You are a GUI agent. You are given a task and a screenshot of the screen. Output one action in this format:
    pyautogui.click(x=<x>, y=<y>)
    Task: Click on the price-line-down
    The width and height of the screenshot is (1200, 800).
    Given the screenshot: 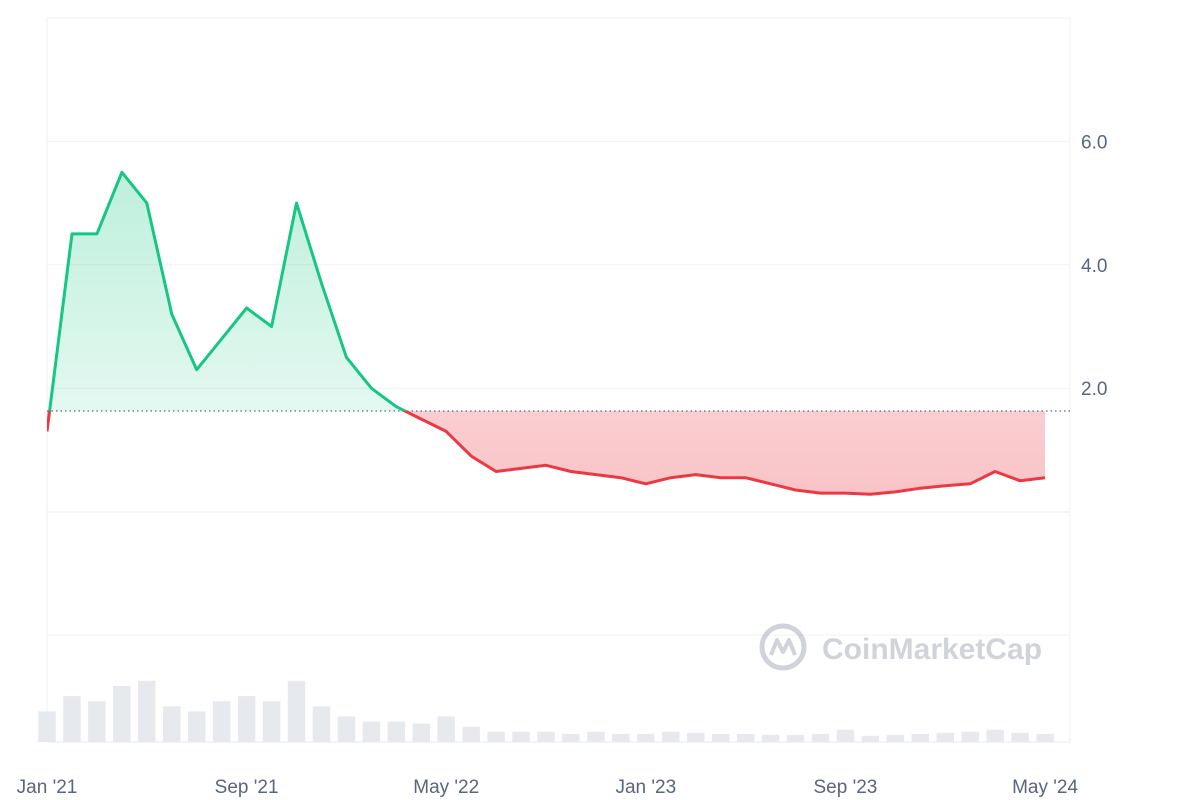 What is the action you would take?
    pyautogui.click(x=546, y=453)
    